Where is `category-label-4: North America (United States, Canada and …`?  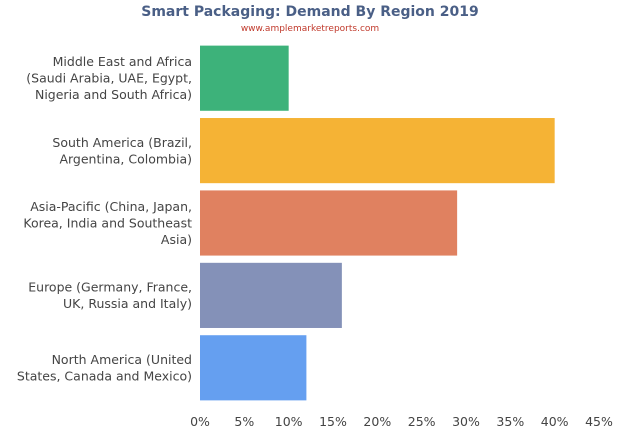
category-label-4: North America (United States, Canada and … is located at coordinates (104, 368).